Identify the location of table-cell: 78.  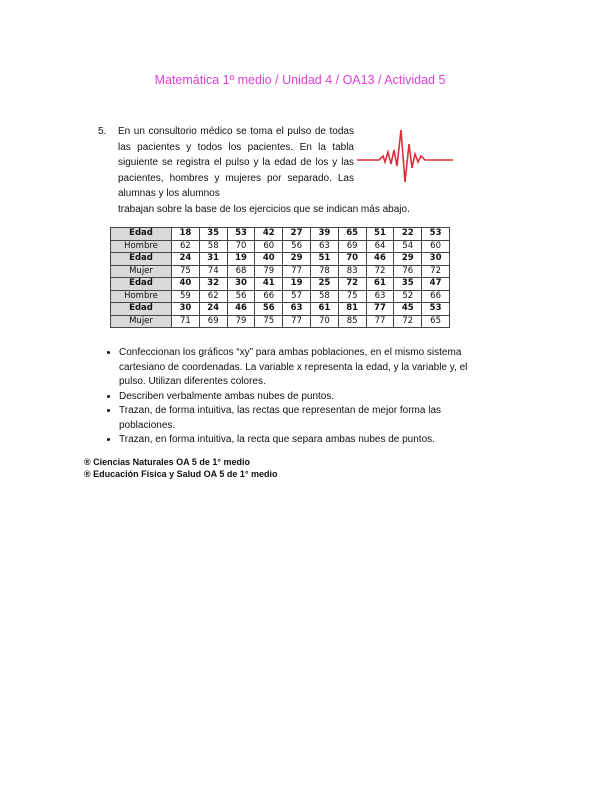
(324, 271).